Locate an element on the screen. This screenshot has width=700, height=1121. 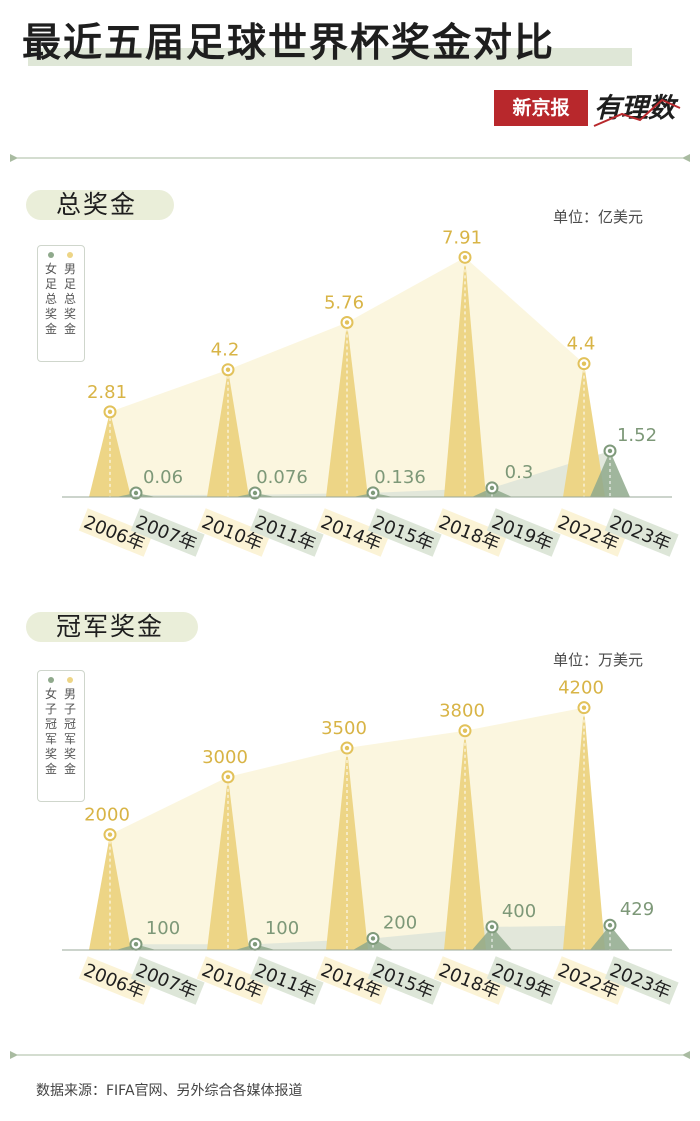
women-value-label: 200 is located at coordinates (400, 922).